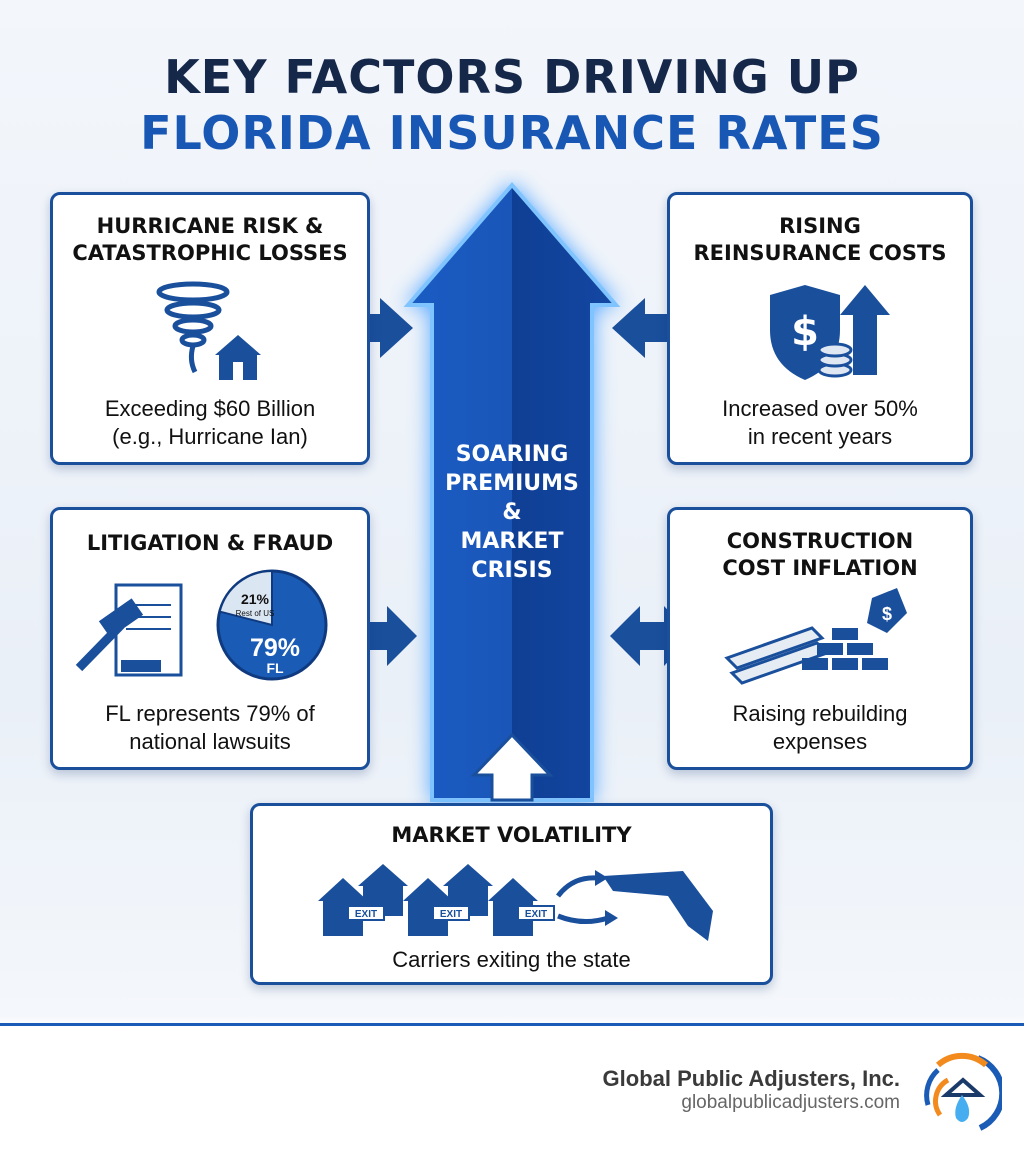 The height and width of the screenshot is (1154, 1024). I want to click on company-url: globalpublicadjusters.com, so click(790, 1102).